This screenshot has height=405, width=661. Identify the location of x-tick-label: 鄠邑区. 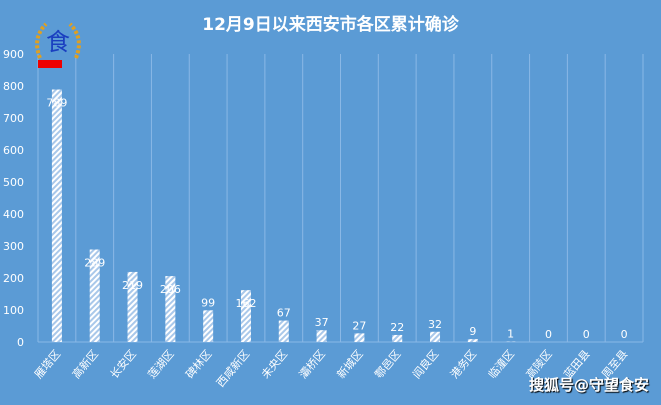
(387, 365).